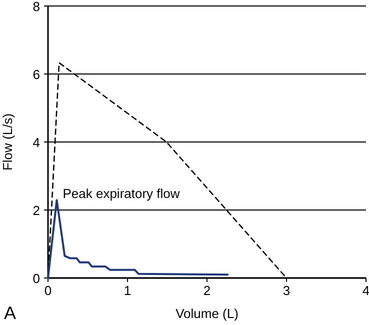 The image size is (369, 325). What do you see at coordinates (7, 142) in the screenshot?
I see `y-axis-title: Flow (L/s)` at bounding box center [7, 142].